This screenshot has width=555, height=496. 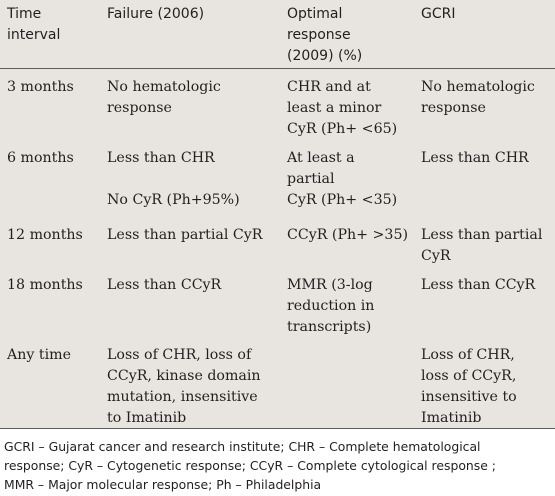 I want to click on cell-text-line: 18 months, so click(x=45, y=285).